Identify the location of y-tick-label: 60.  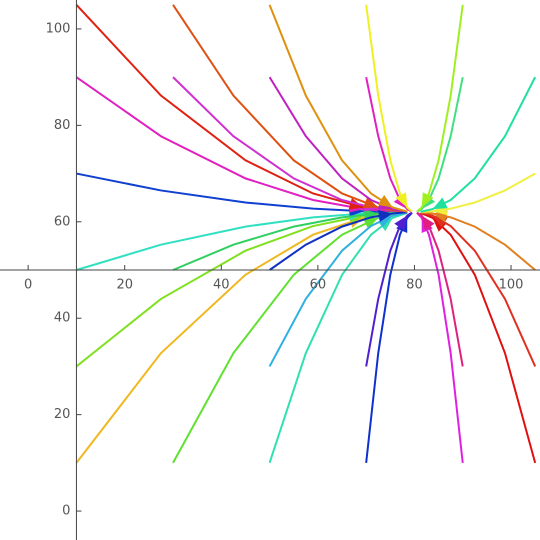
(62, 221).